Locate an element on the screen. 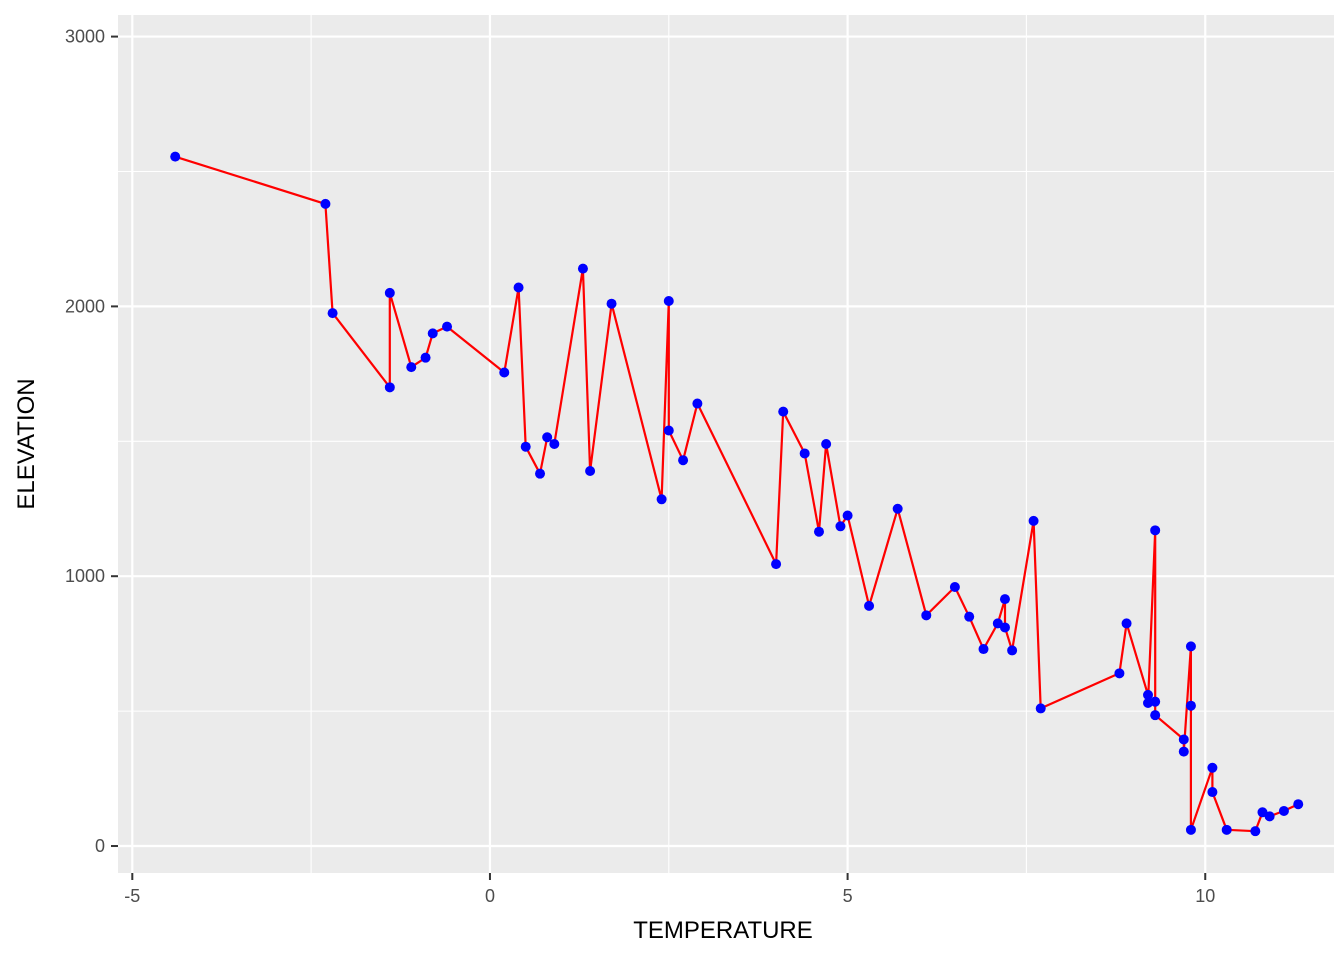 The width and height of the screenshot is (1344, 960). y-axis: 0 1000 2000 3000 is located at coordinates (91, 441).